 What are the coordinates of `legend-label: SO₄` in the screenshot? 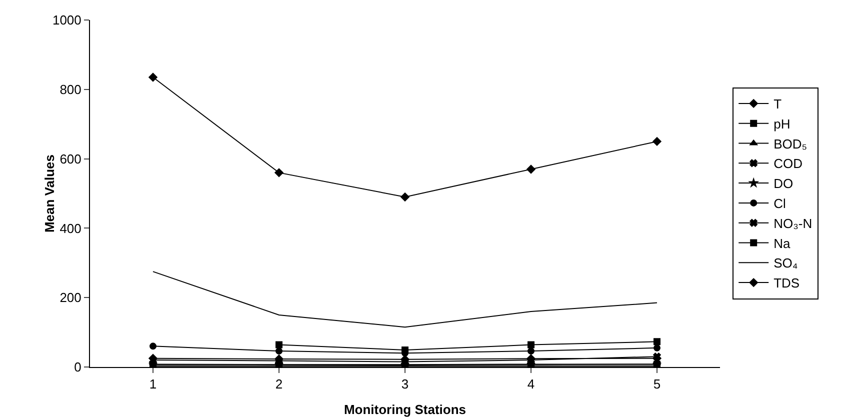 It's located at (786, 263).